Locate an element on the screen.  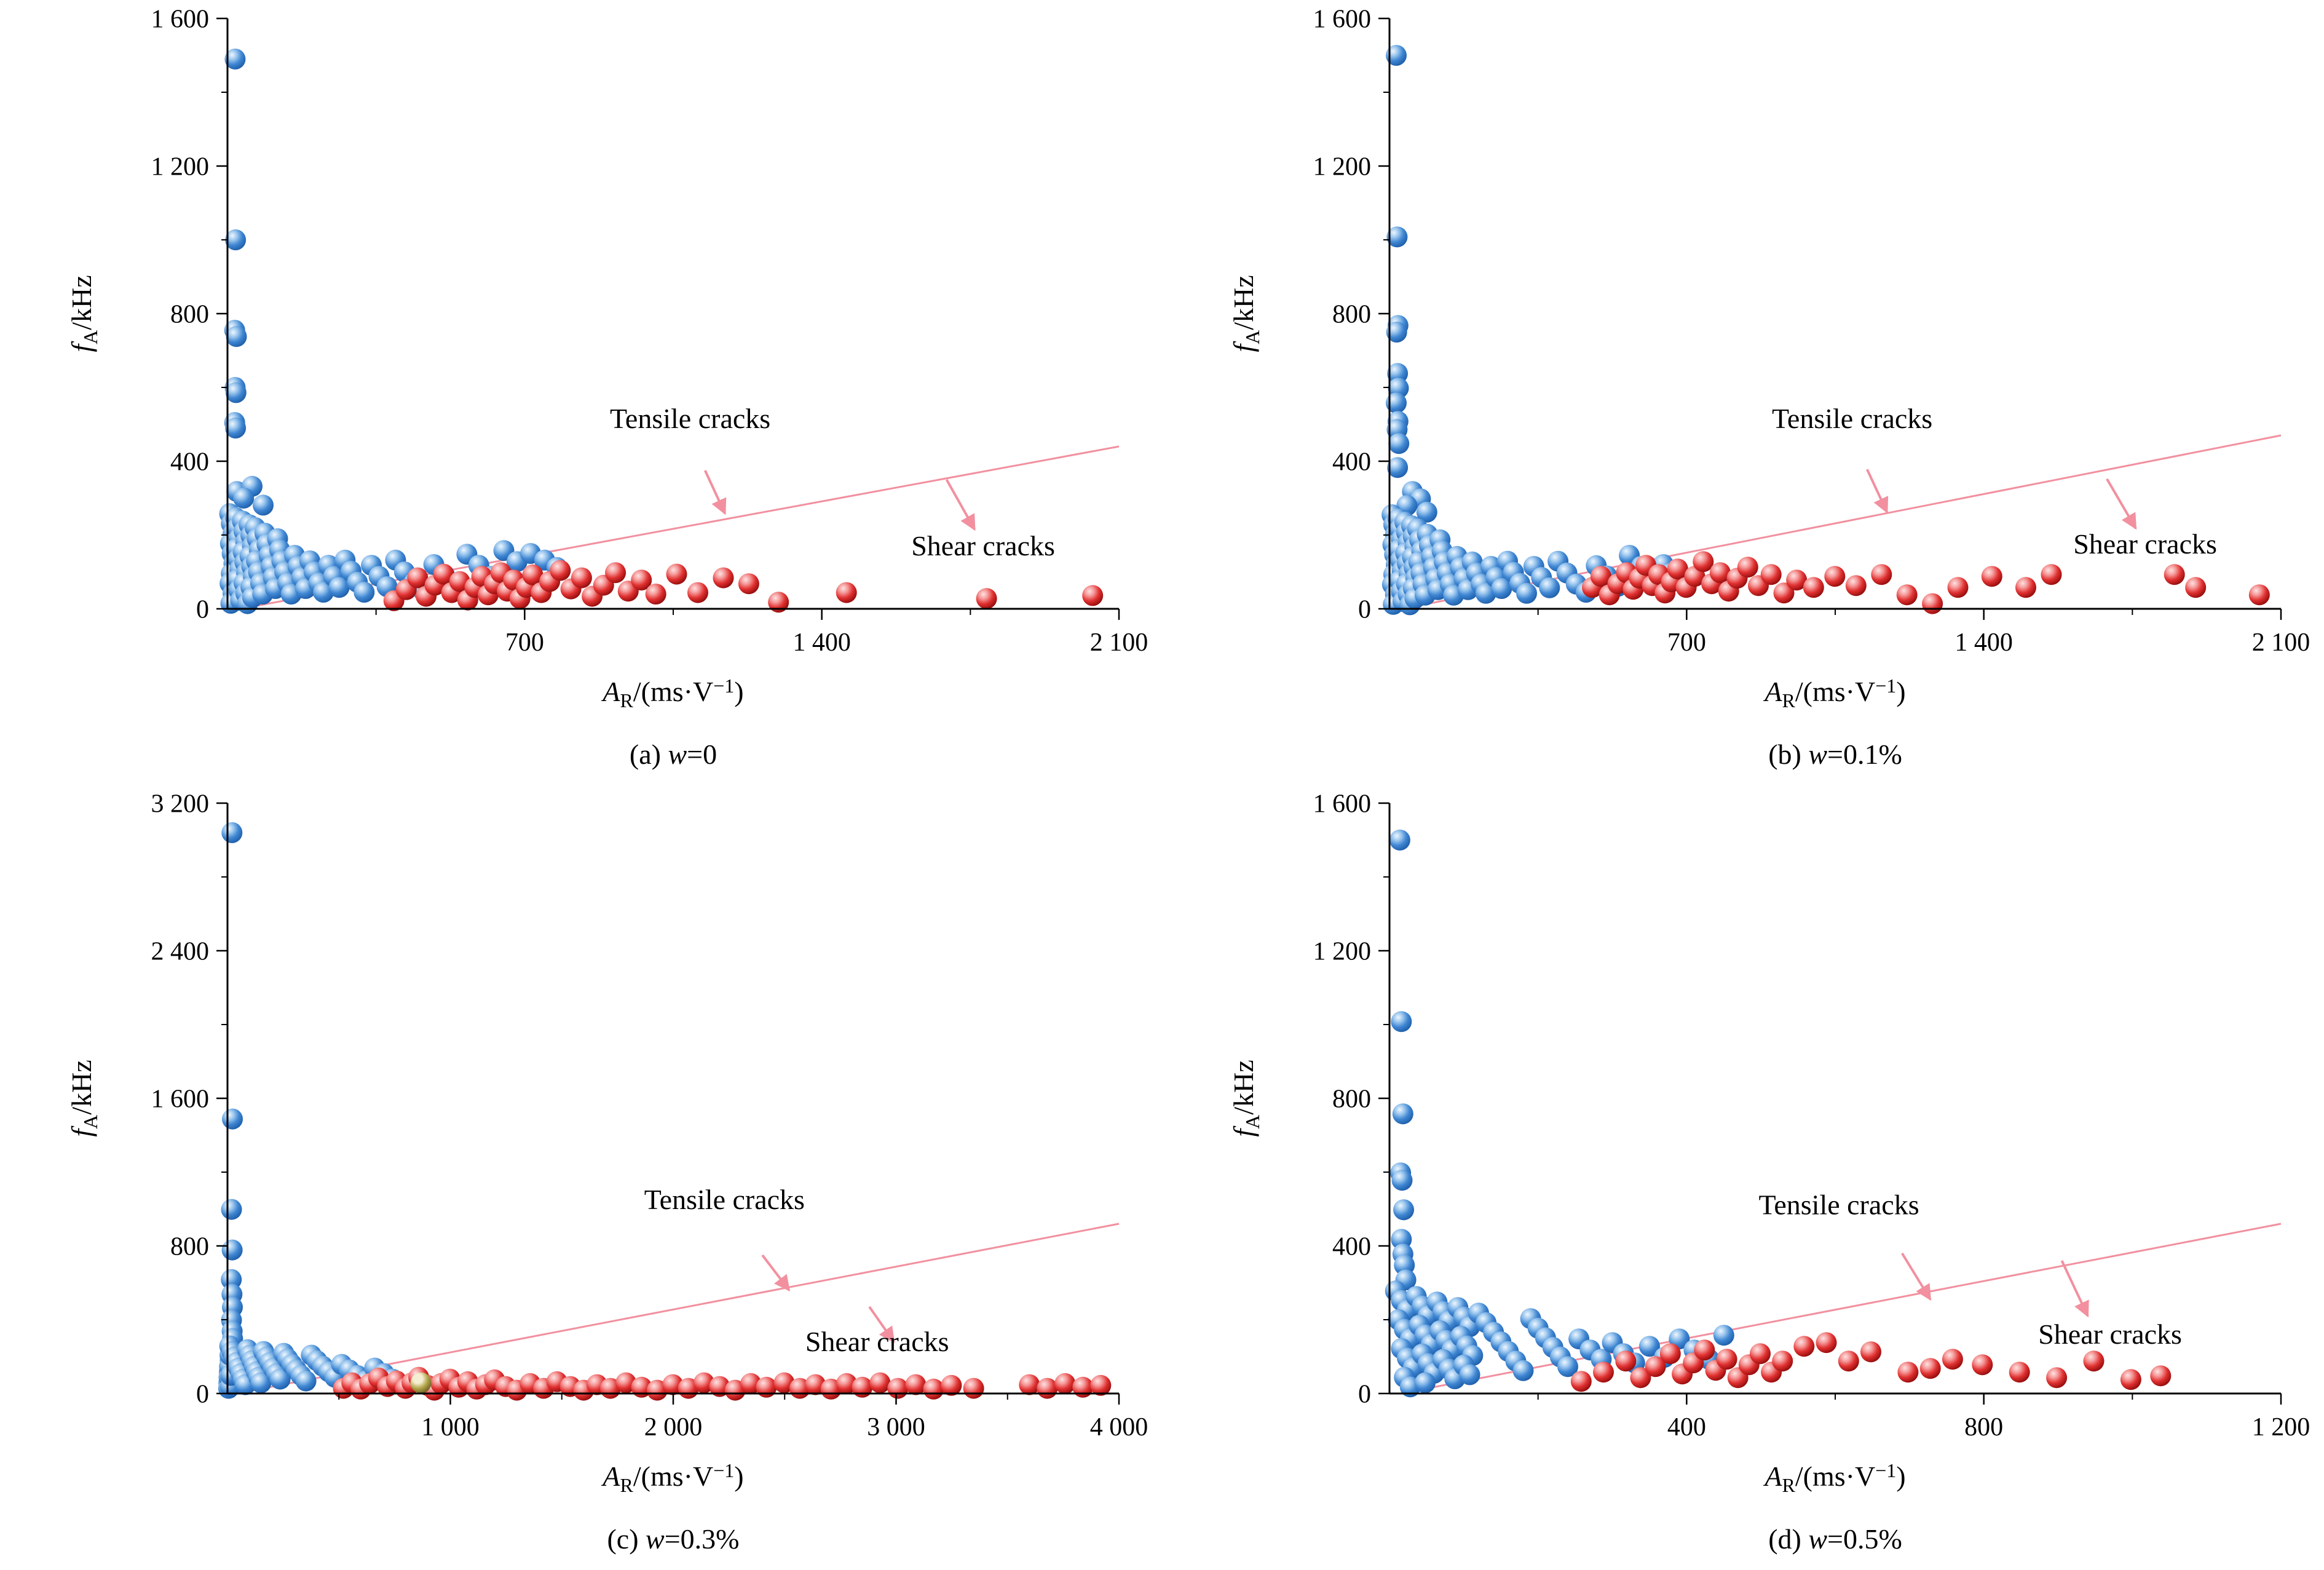
x-tick-label: 700 is located at coordinates (524, 642).